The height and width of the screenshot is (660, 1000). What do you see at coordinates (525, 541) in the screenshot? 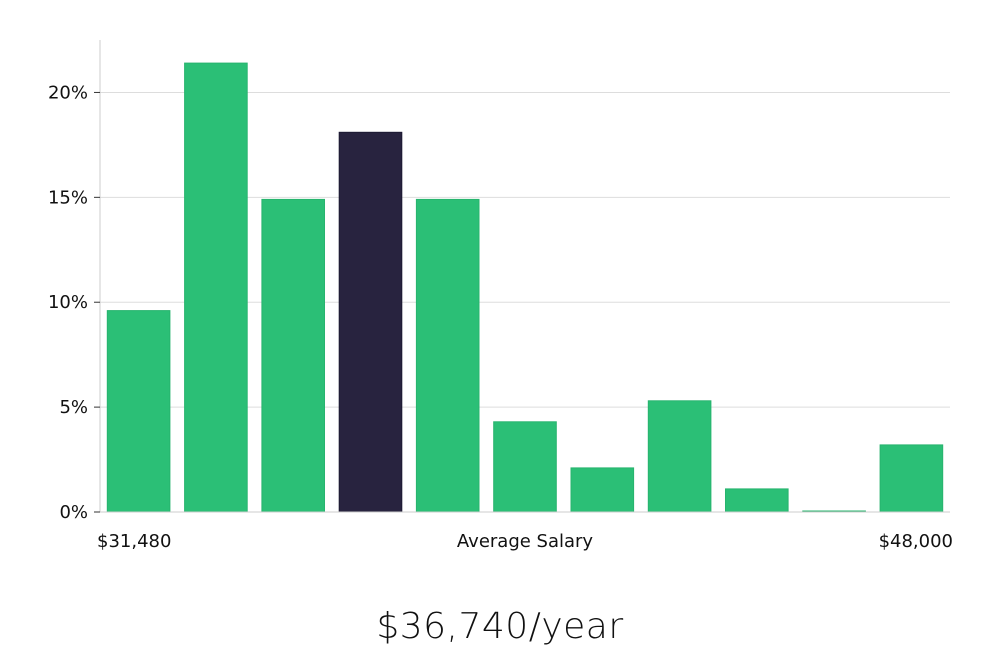
I see `x-axis-title: Average Salary` at bounding box center [525, 541].